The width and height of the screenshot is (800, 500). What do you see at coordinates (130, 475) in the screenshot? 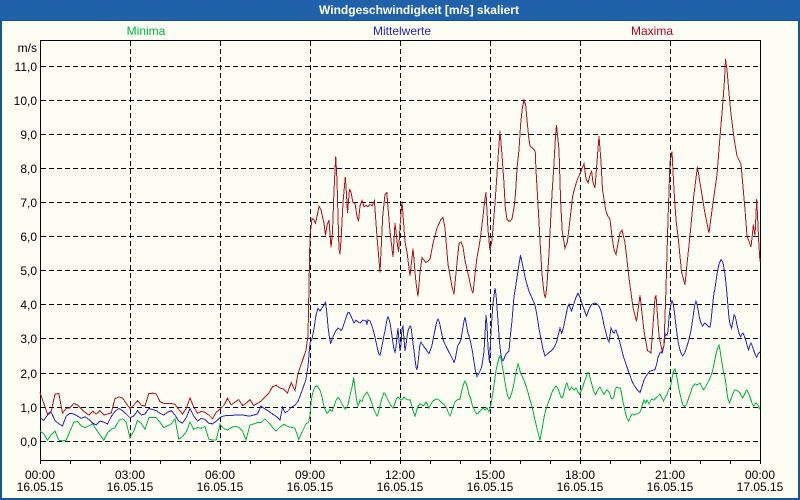
I see `svg-text: 03:00` at bounding box center [130, 475].